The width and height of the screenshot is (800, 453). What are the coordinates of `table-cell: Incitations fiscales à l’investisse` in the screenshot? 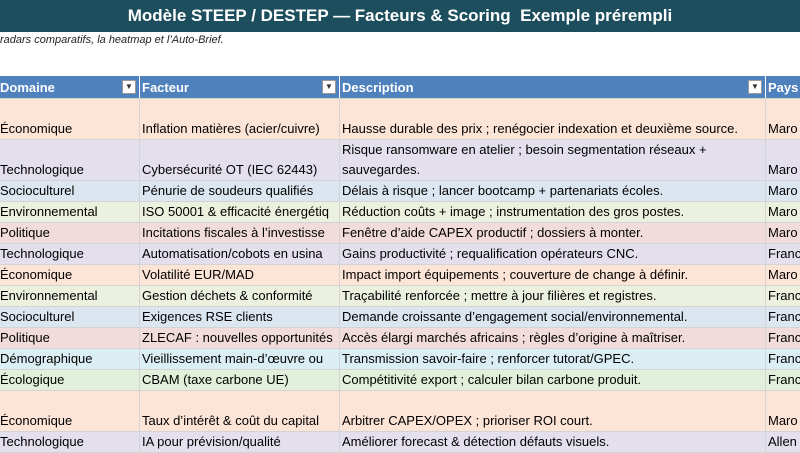 It's located at (240, 233).